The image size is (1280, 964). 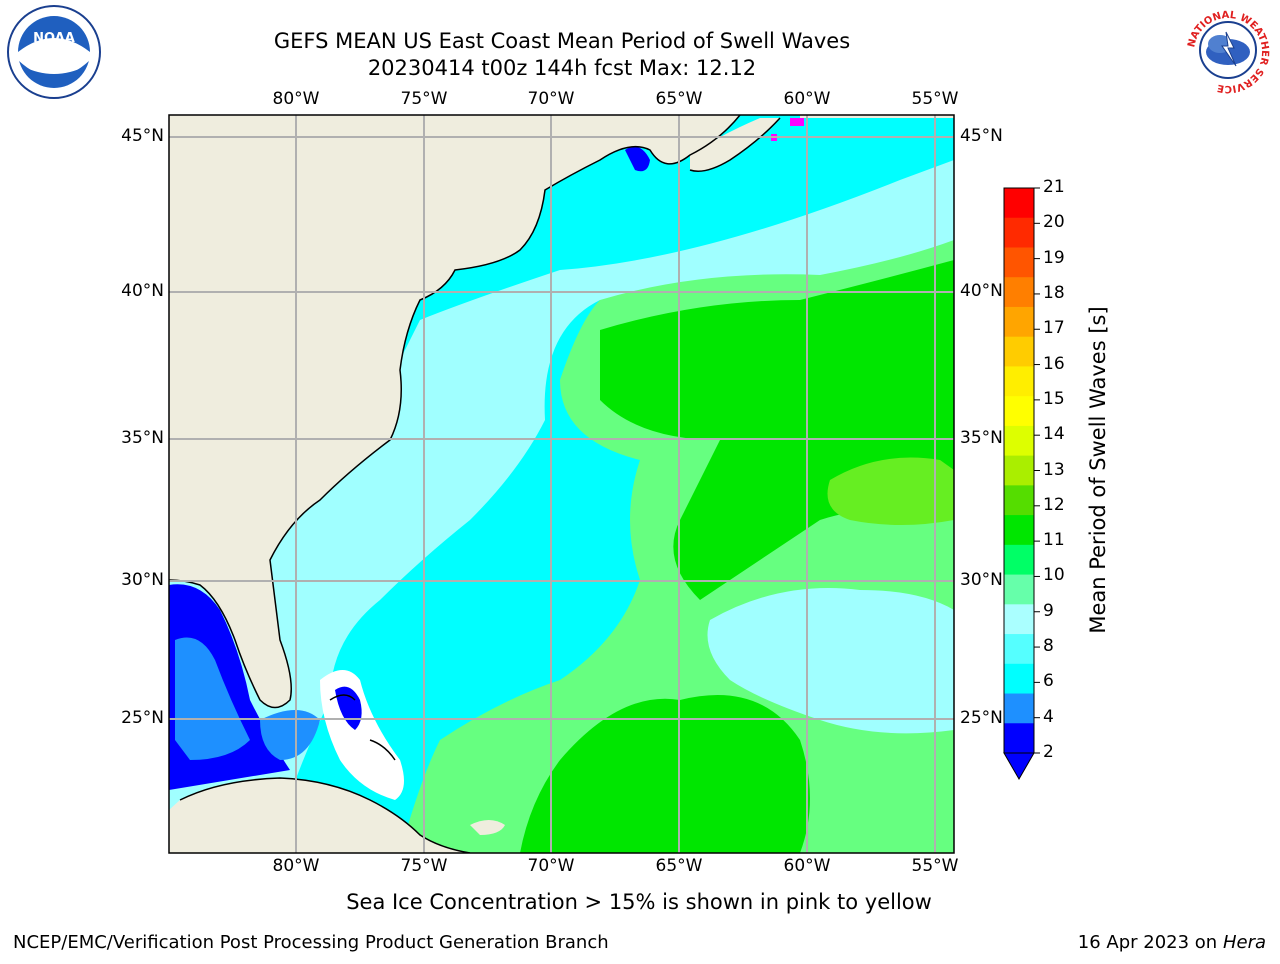 I want to click on lon-label-top: 55°W, so click(x=935, y=99).